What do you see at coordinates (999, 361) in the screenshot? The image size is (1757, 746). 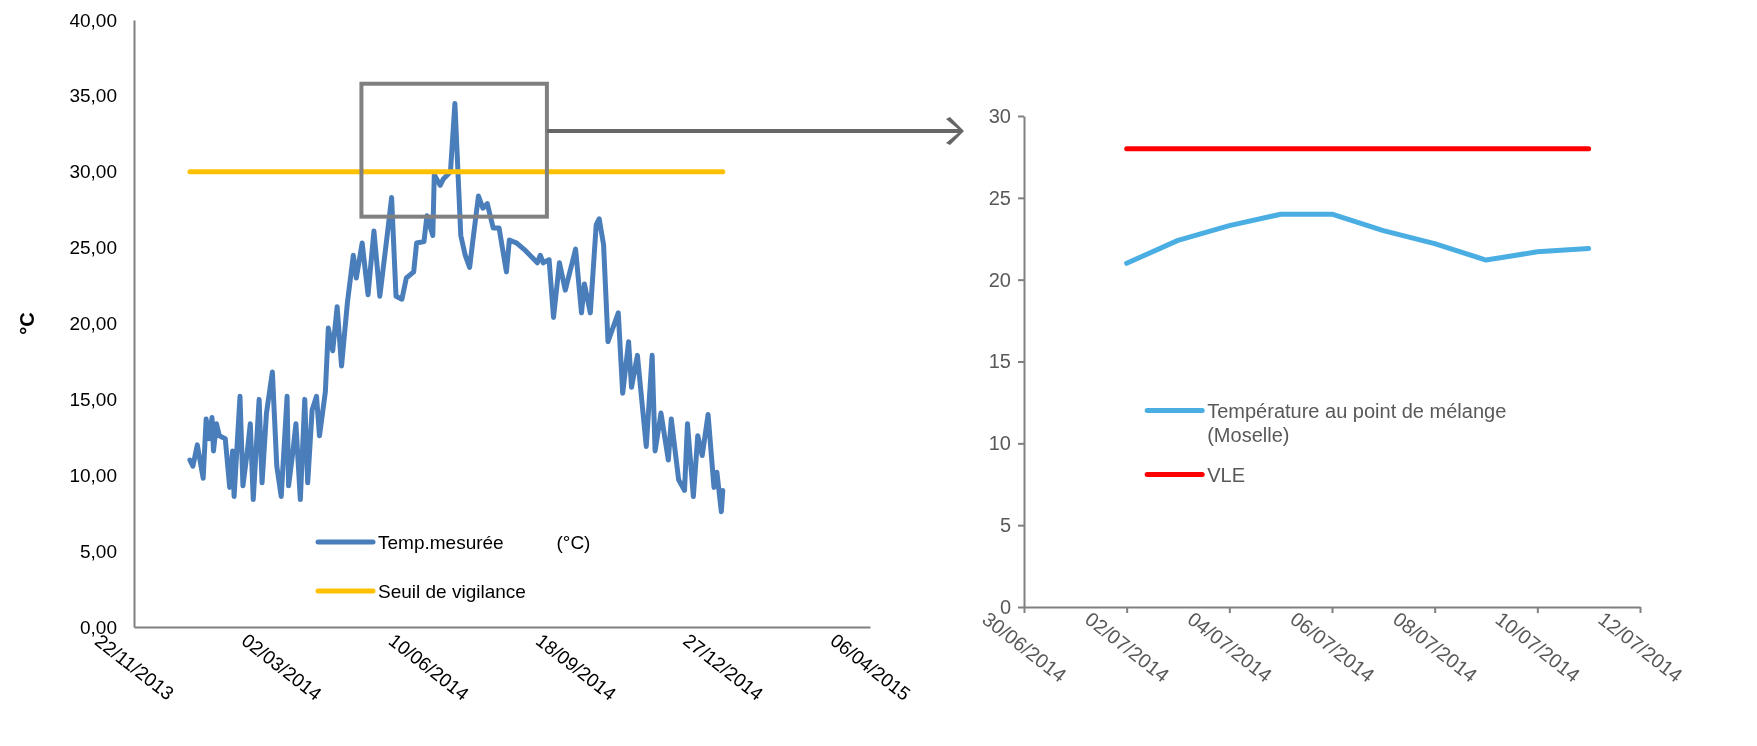 I see `y-tick-label: 15` at bounding box center [999, 361].